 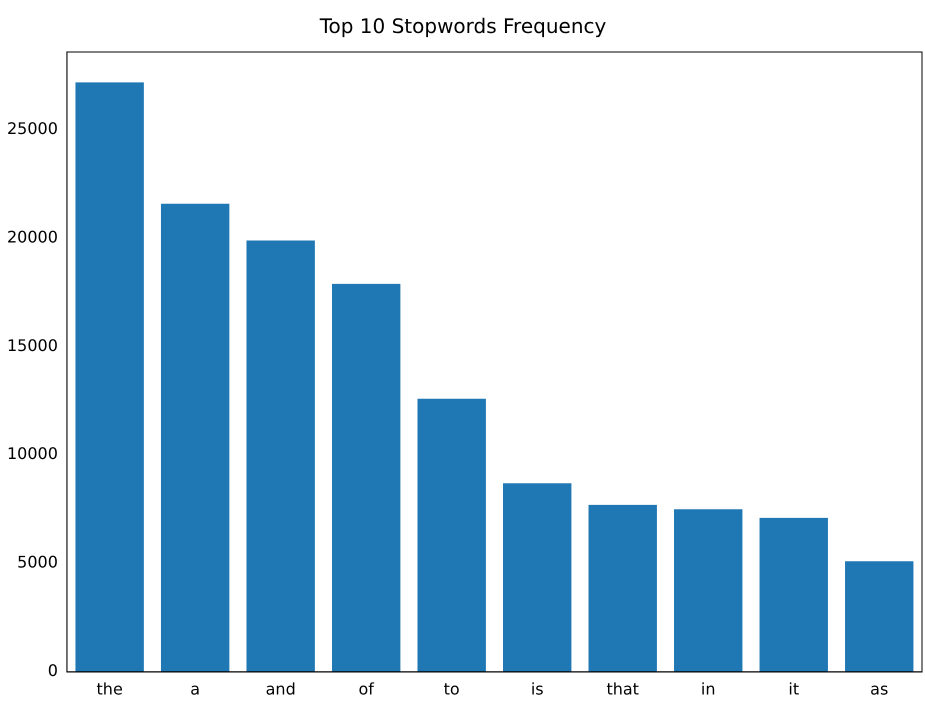 I want to click on y-tick-label: 5000, so click(x=37, y=562).